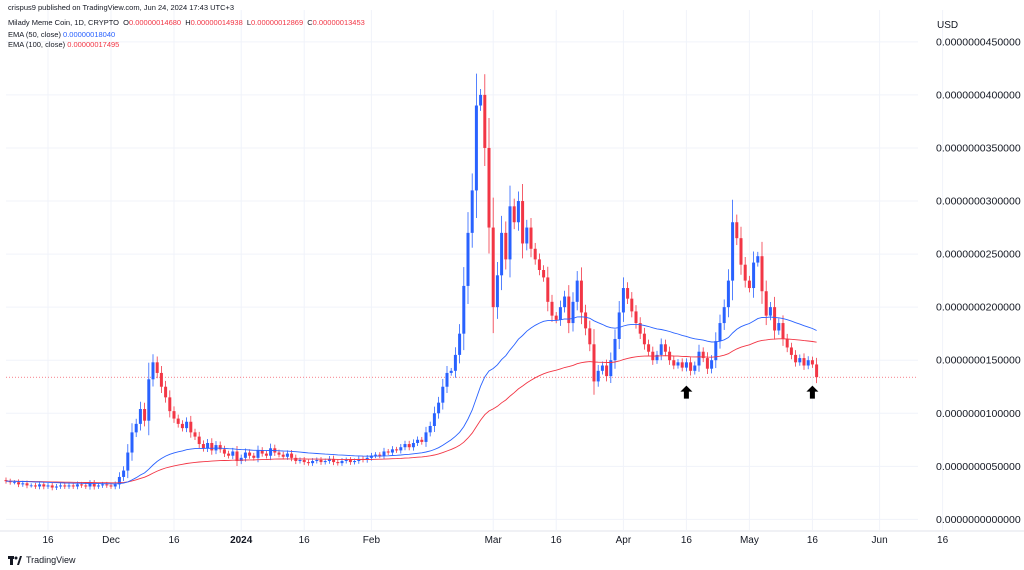 The image size is (1024, 570). I want to click on tradingview-brand: TradingView, so click(42, 560).